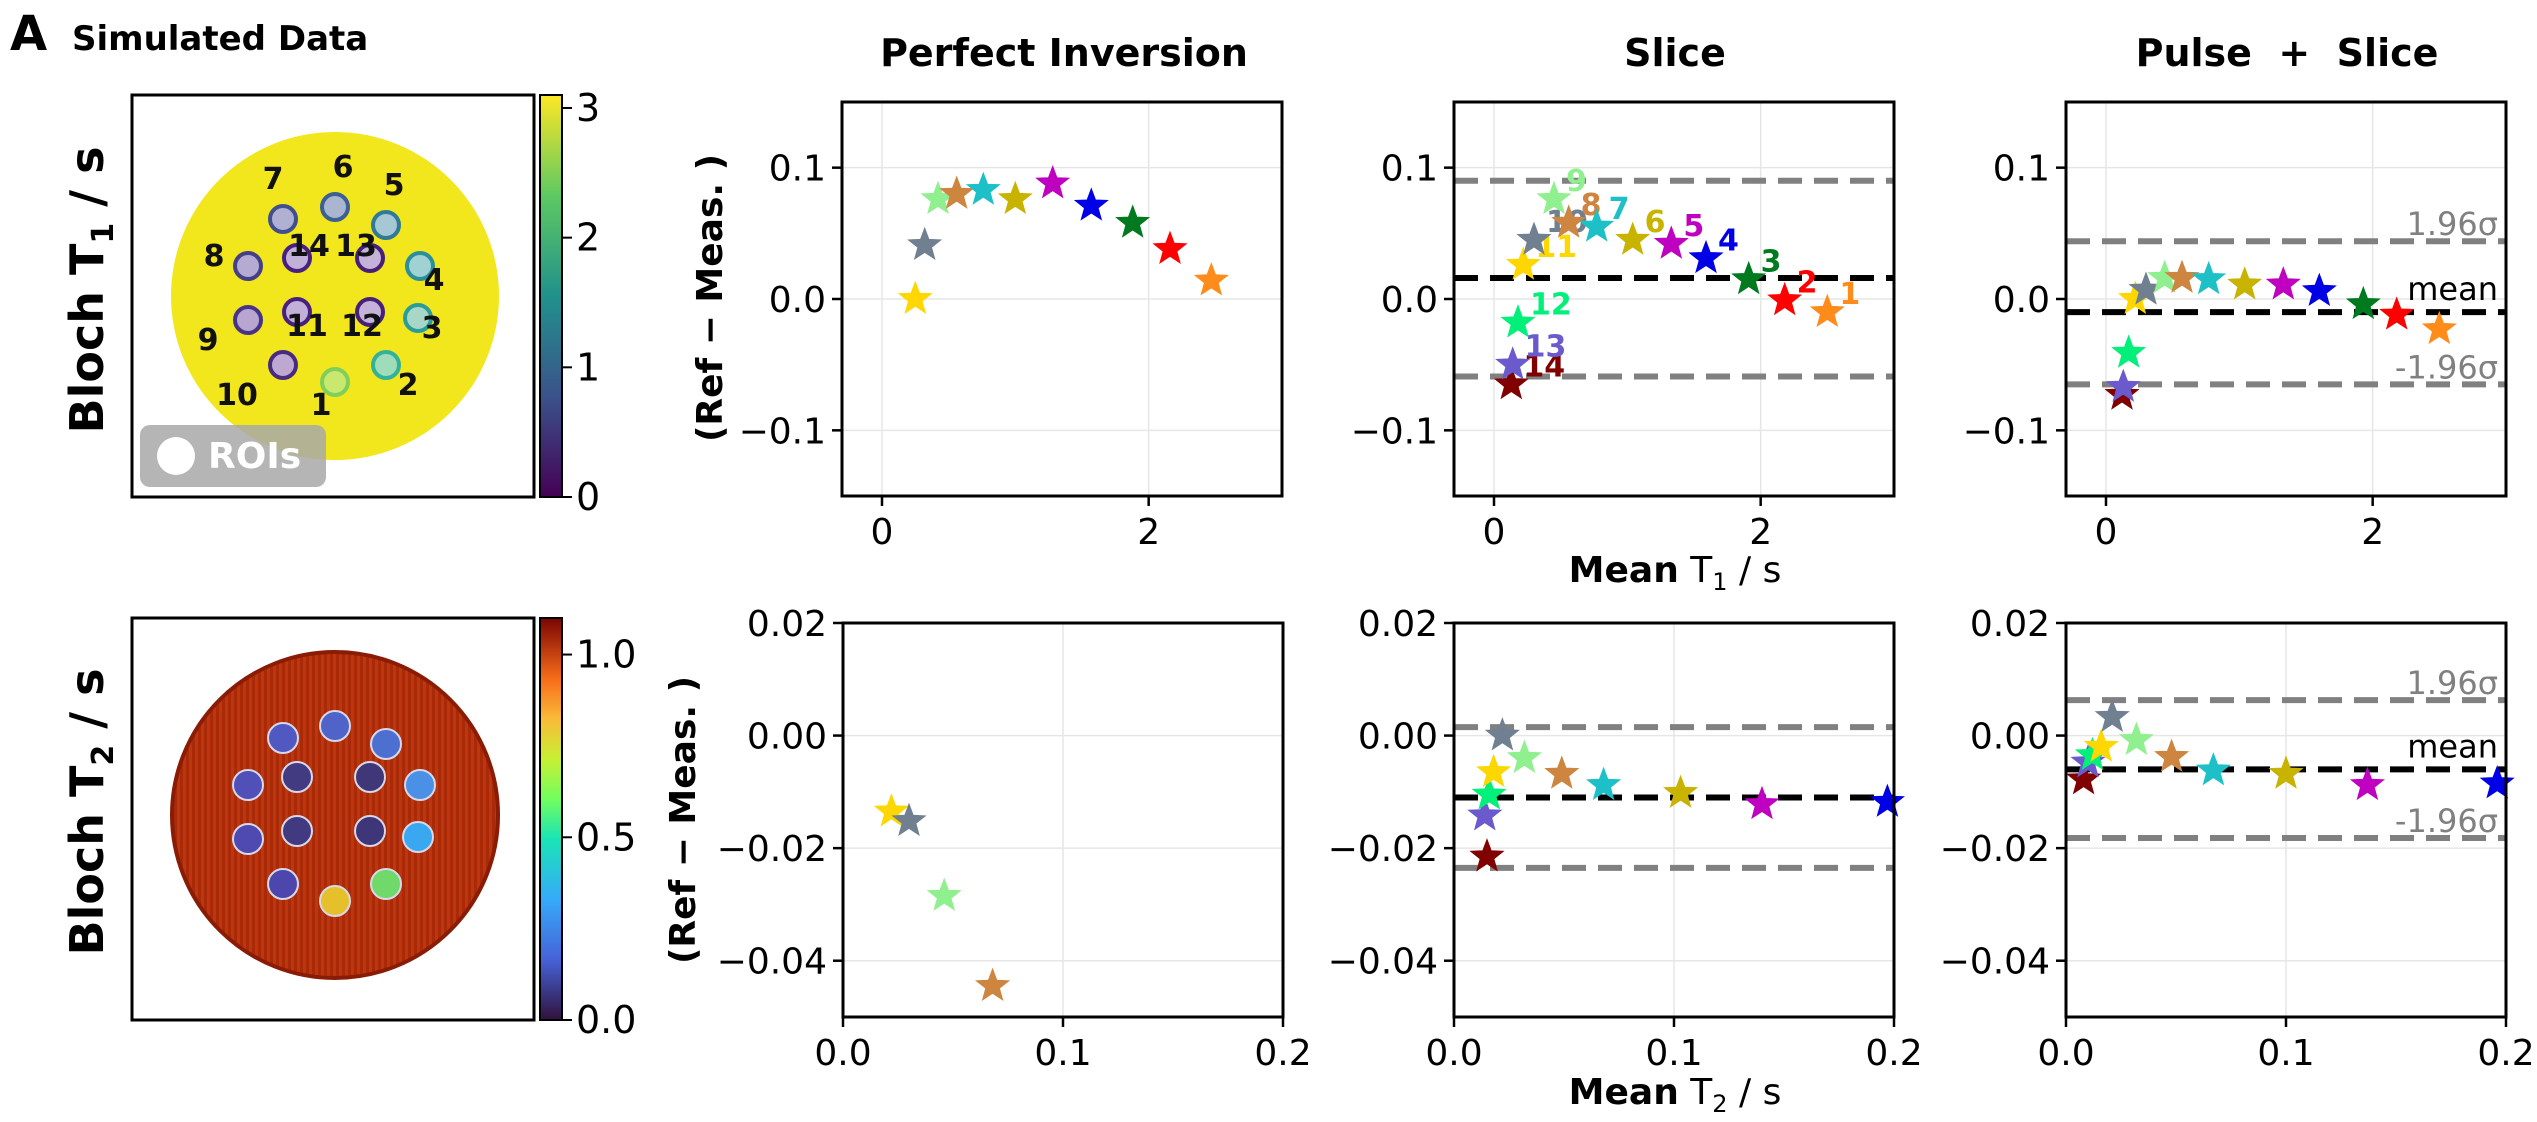  I want to click on row-label-t2-unit: / s, so click(87, 707).